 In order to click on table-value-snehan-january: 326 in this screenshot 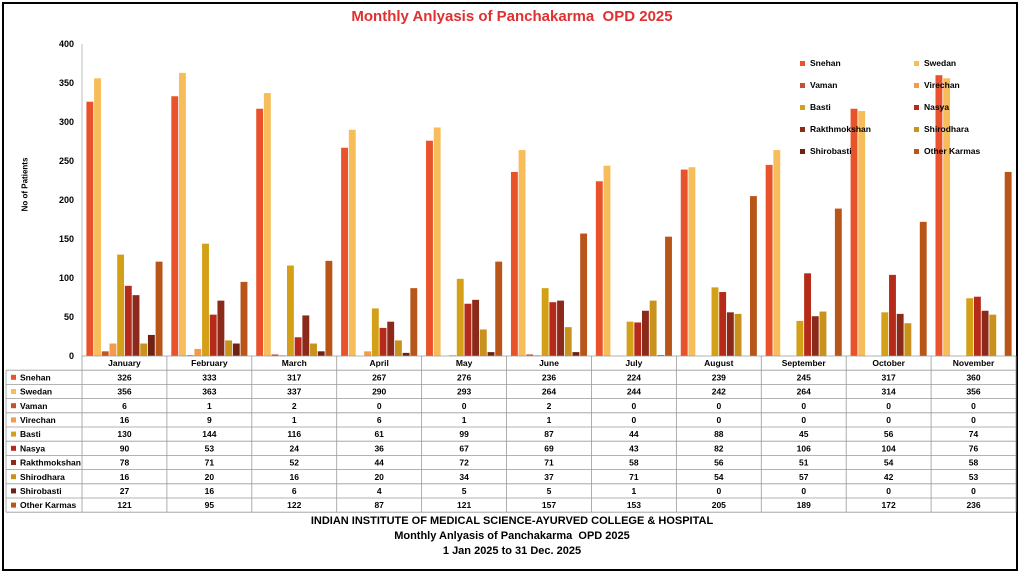, I will do `click(124, 377)`.